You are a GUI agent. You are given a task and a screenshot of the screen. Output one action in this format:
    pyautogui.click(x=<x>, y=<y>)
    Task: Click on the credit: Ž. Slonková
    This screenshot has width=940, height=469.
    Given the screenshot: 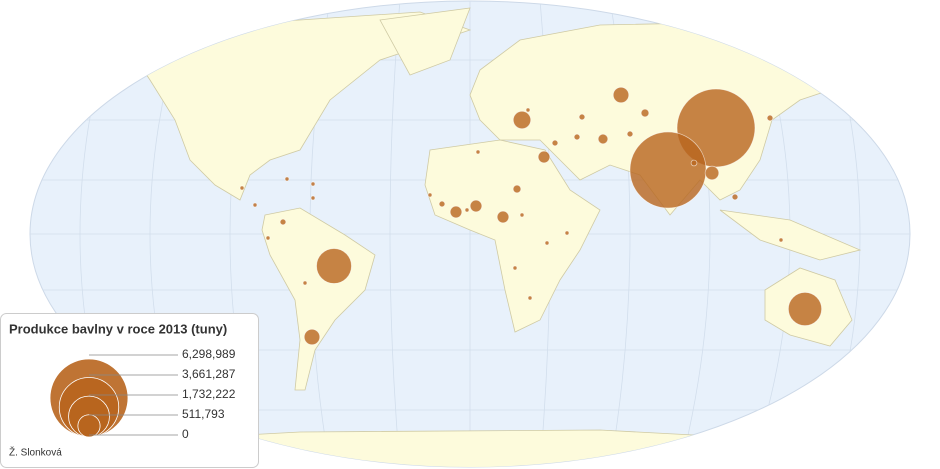 What is the action you would take?
    pyautogui.click(x=35, y=452)
    